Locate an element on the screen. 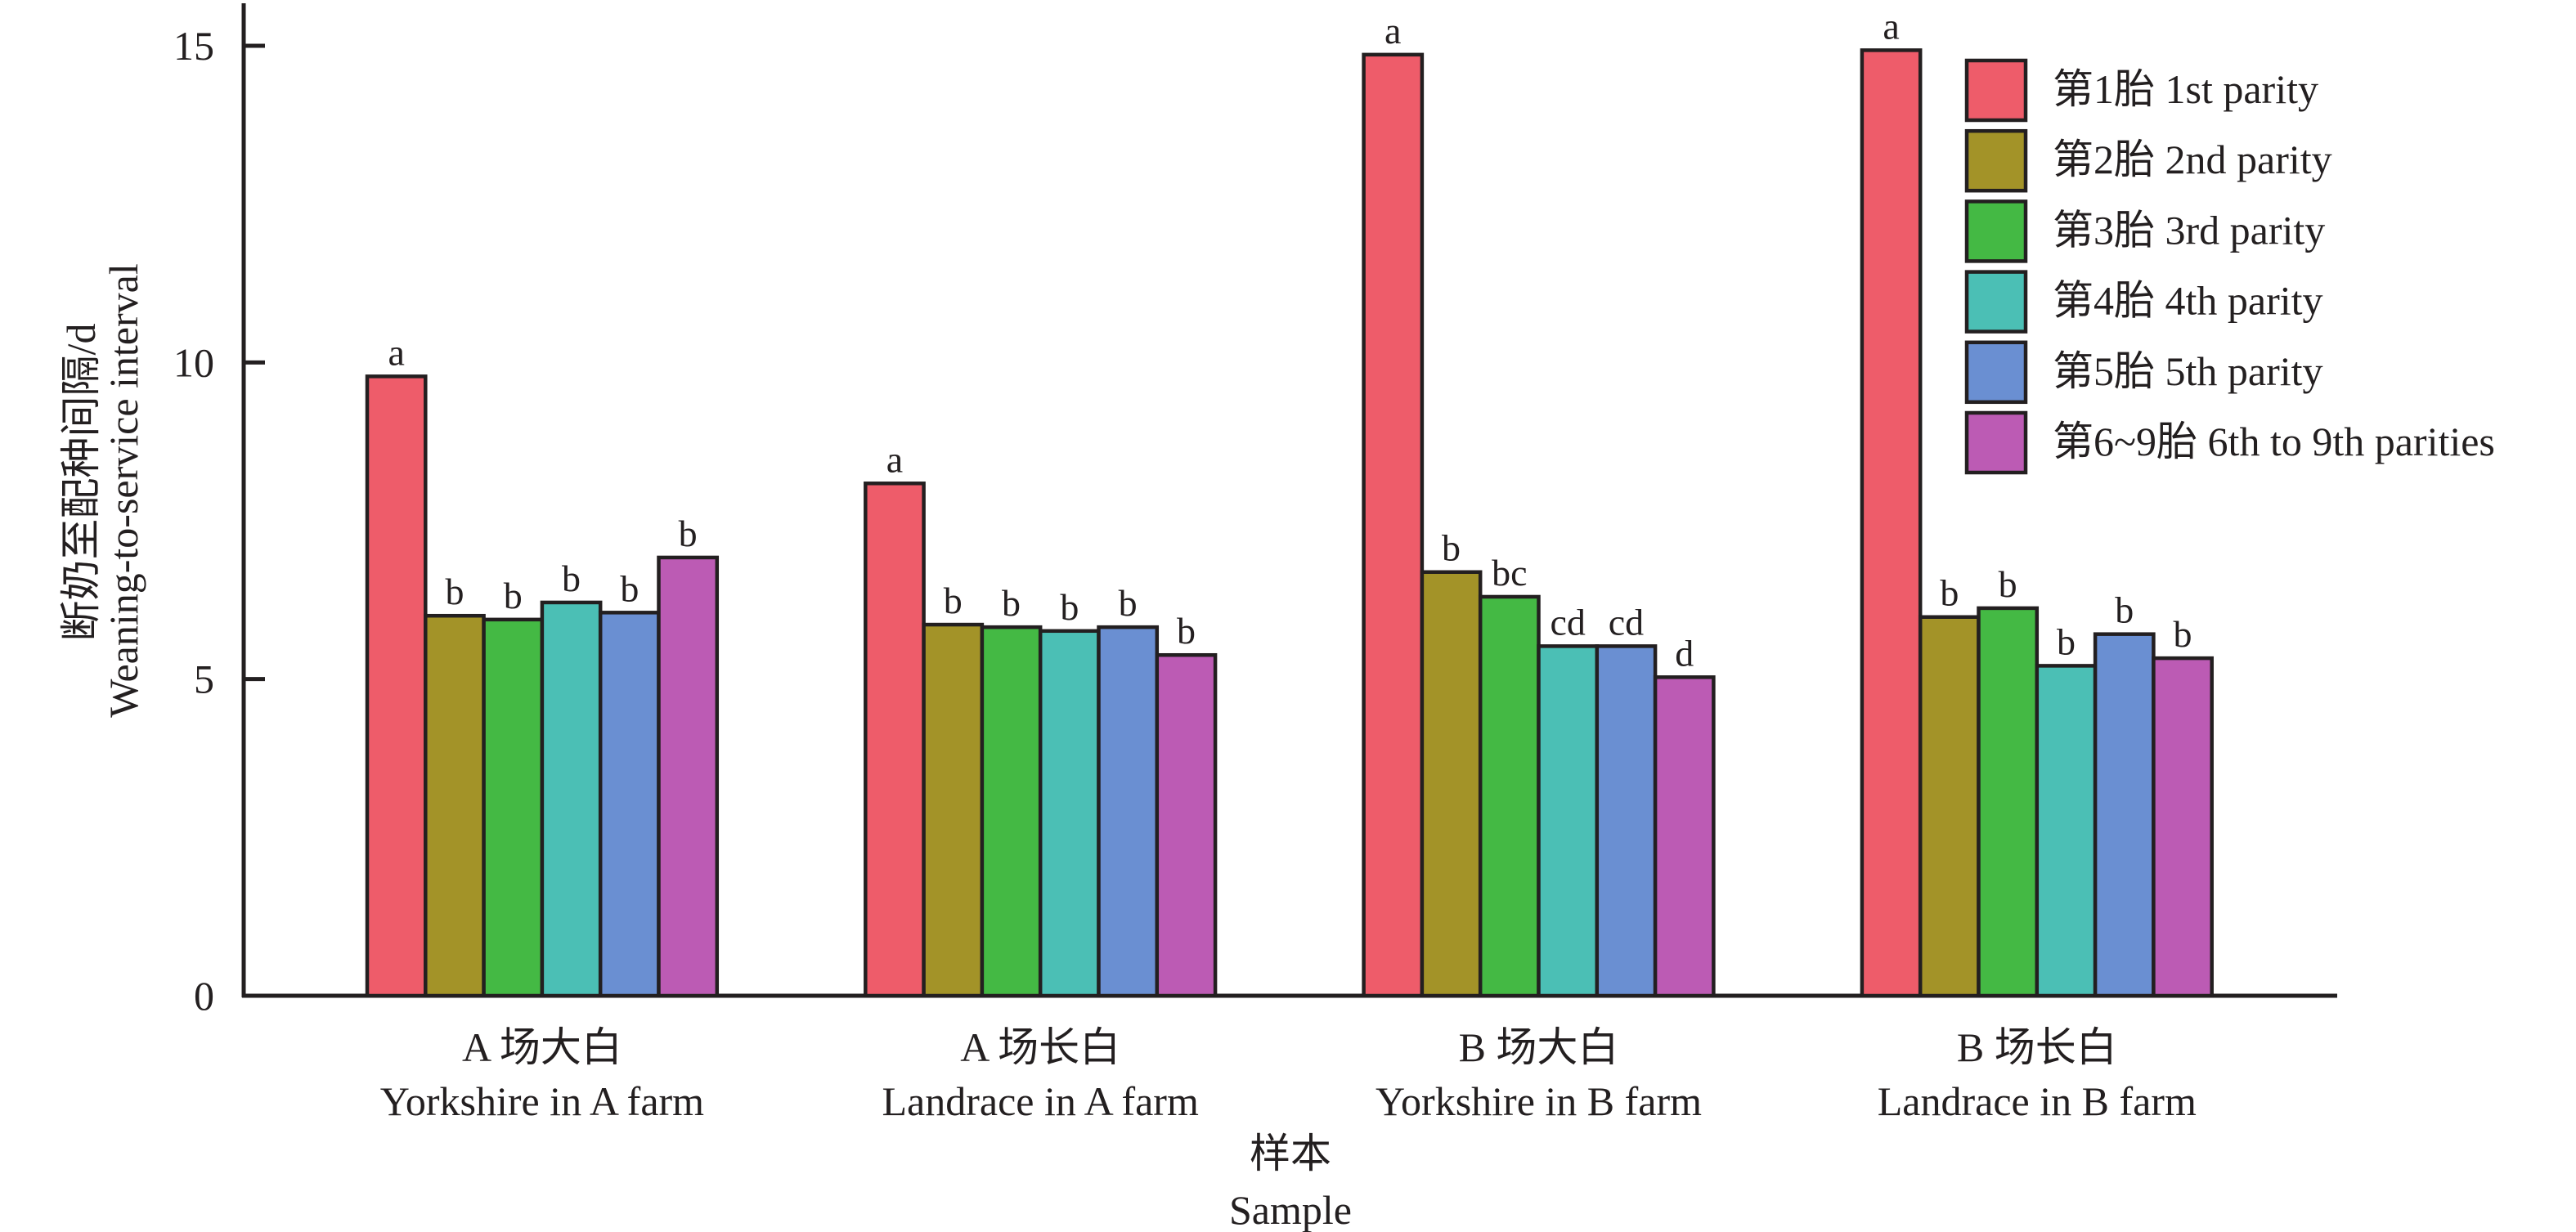 This screenshot has width=2576, height=1232. legend-item: 第4胎 4th parity is located at coordinates (2144, 302).